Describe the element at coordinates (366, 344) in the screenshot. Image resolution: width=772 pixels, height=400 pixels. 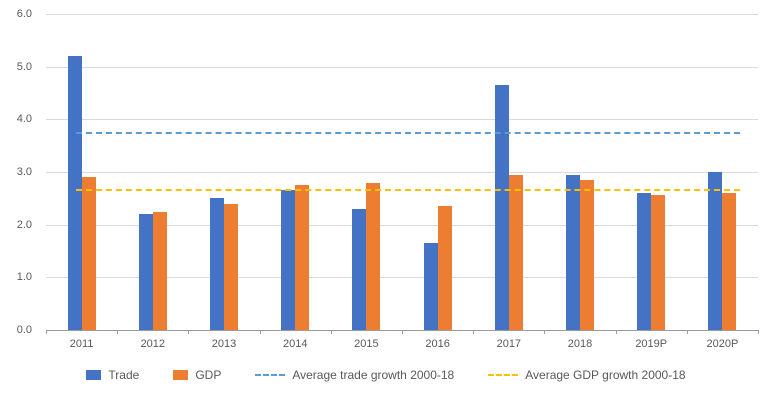
I see `x-tick-label: 2015` at that location.